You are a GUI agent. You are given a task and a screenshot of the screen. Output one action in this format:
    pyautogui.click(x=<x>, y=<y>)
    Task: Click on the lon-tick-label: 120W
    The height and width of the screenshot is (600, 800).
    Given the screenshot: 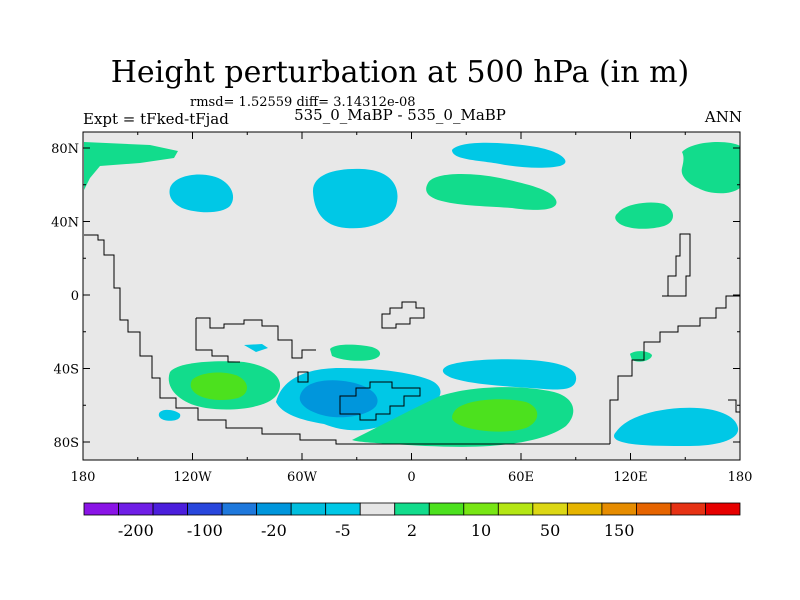 What is the action you would take?
    pyautogui.click(x=192, y=477)
    